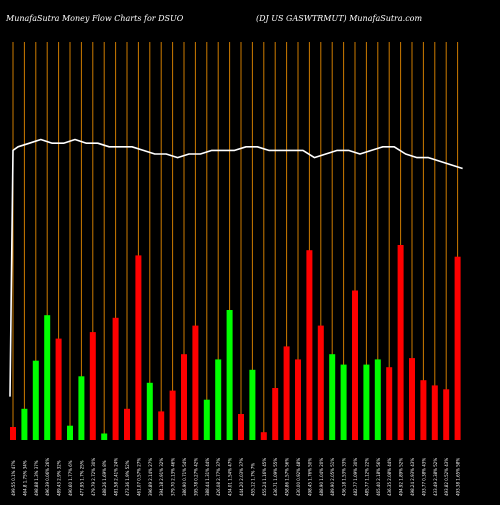 The image size is (500, 505). I want to click on x-tick-label: 465.40 2.18% 56%, so click(378, 477).